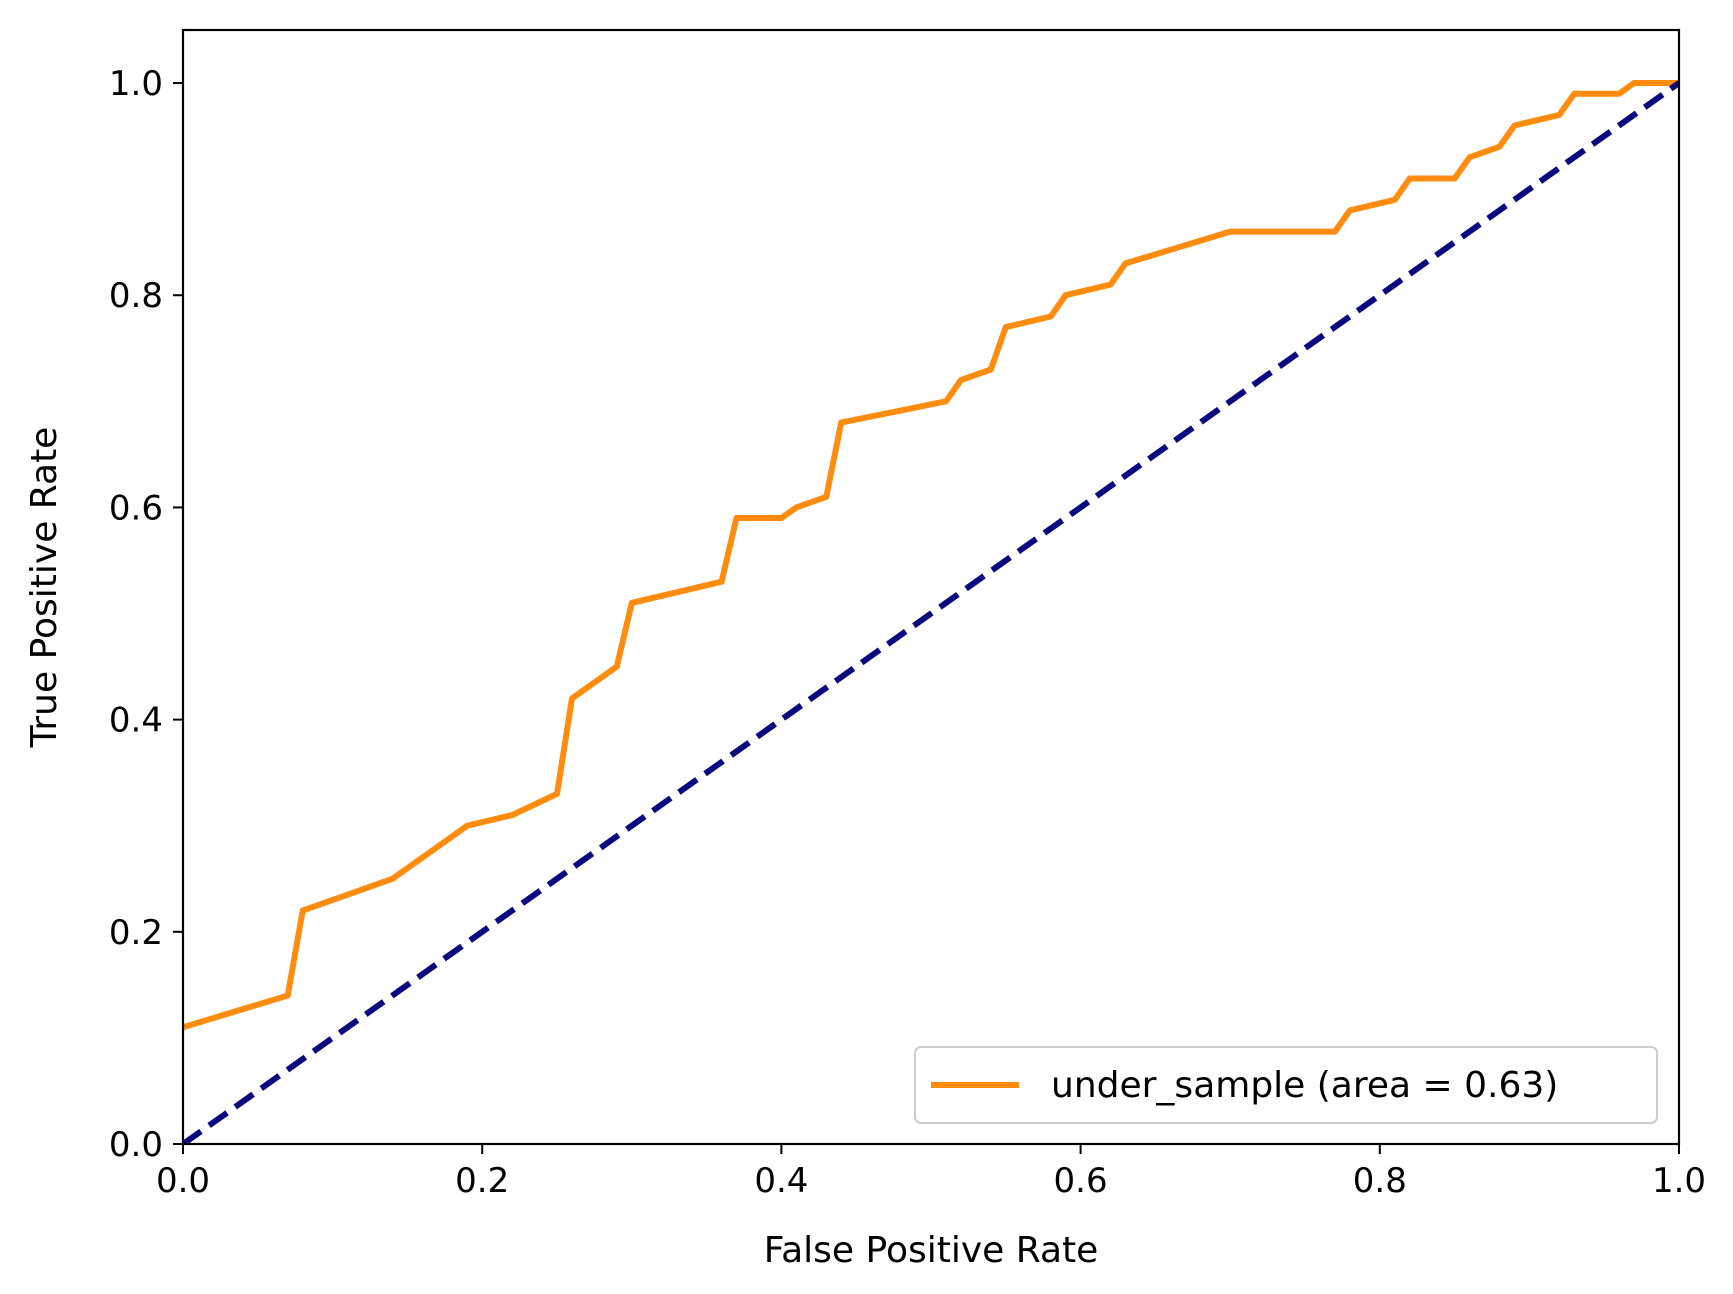 This screenshot has width=1733, height=1294. I want to click on y-tick-label: 0.6, so click(136, 508).